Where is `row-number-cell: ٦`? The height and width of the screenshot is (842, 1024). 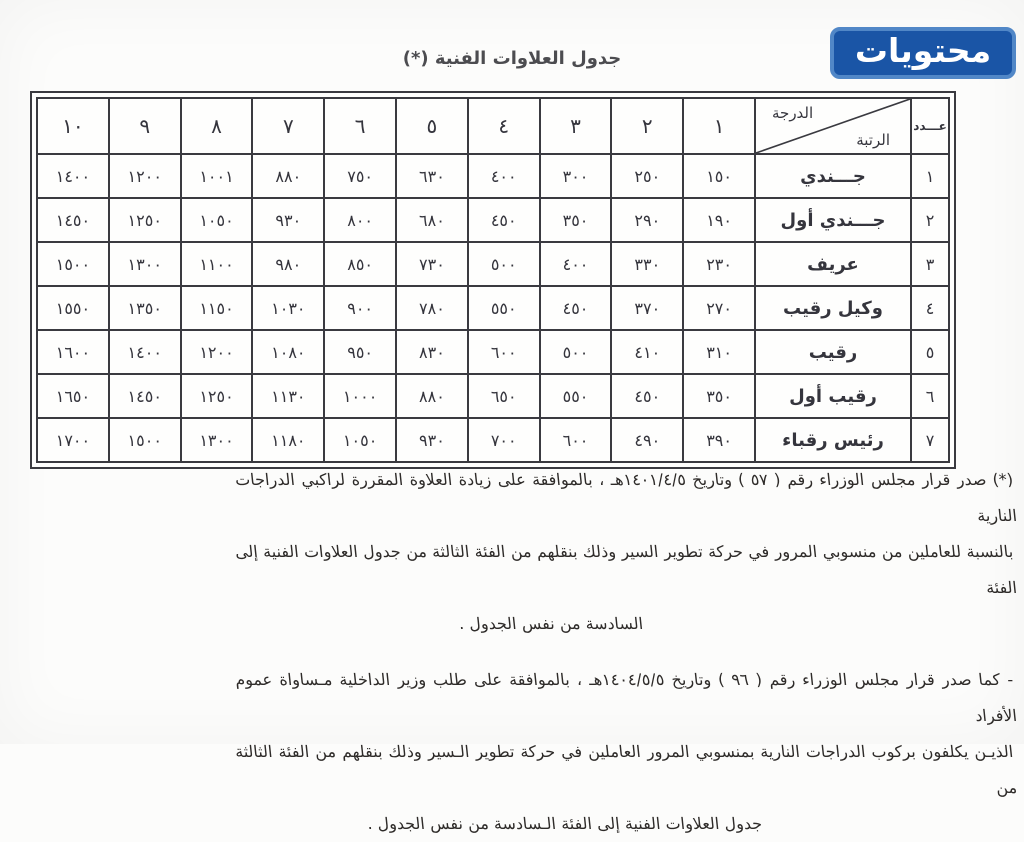 row-number-cell: ٦ is located at coordinates (930, 396).